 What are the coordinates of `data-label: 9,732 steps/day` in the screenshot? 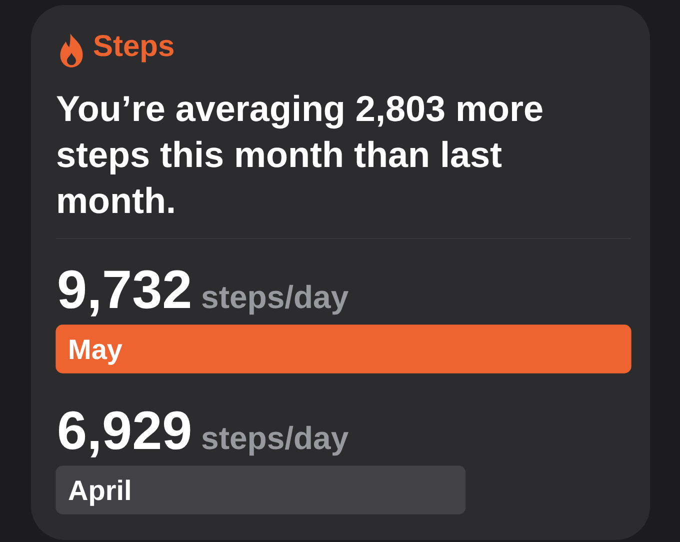 It's located at (203, 290).